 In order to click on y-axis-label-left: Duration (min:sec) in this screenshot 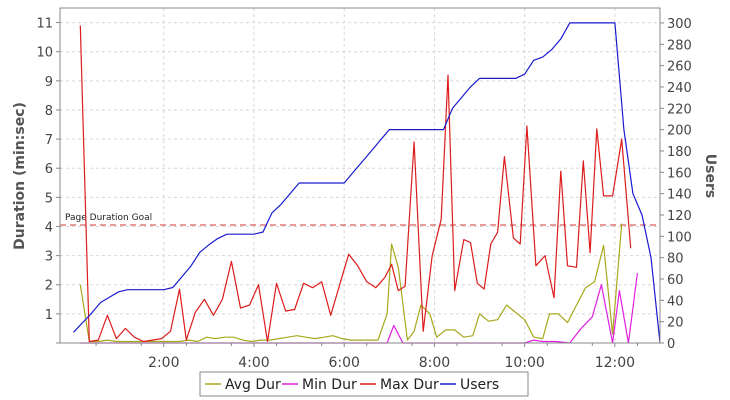, I will do `click(20, 176)`.